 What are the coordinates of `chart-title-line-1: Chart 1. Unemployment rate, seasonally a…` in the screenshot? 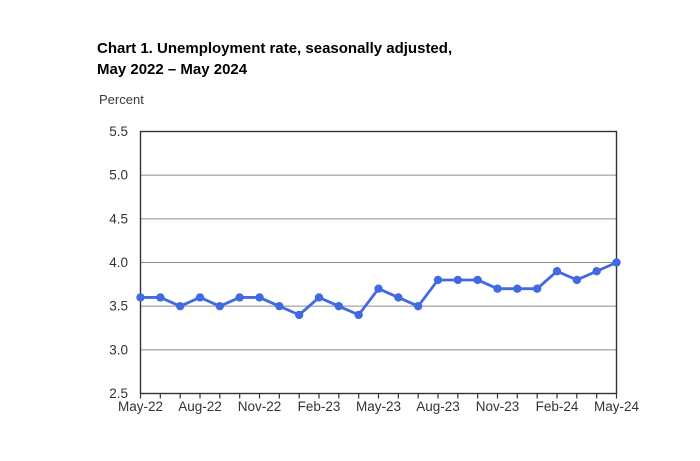 It's located at (275, 48).